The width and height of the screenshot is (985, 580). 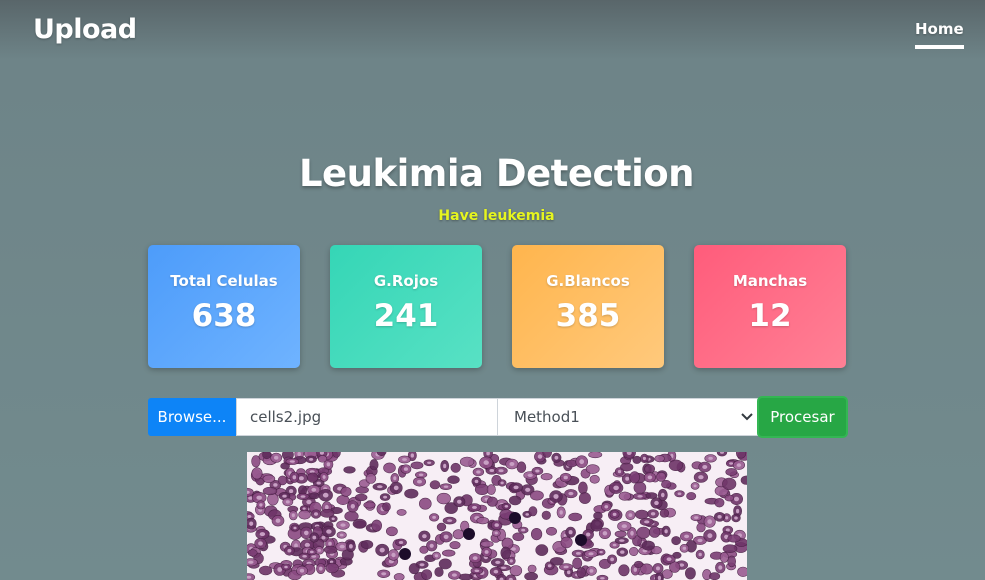 What do you see at coordinates (939, 34) in the screenshot?
I see `nav-home-link: Home` at bounding box center [939, 34].